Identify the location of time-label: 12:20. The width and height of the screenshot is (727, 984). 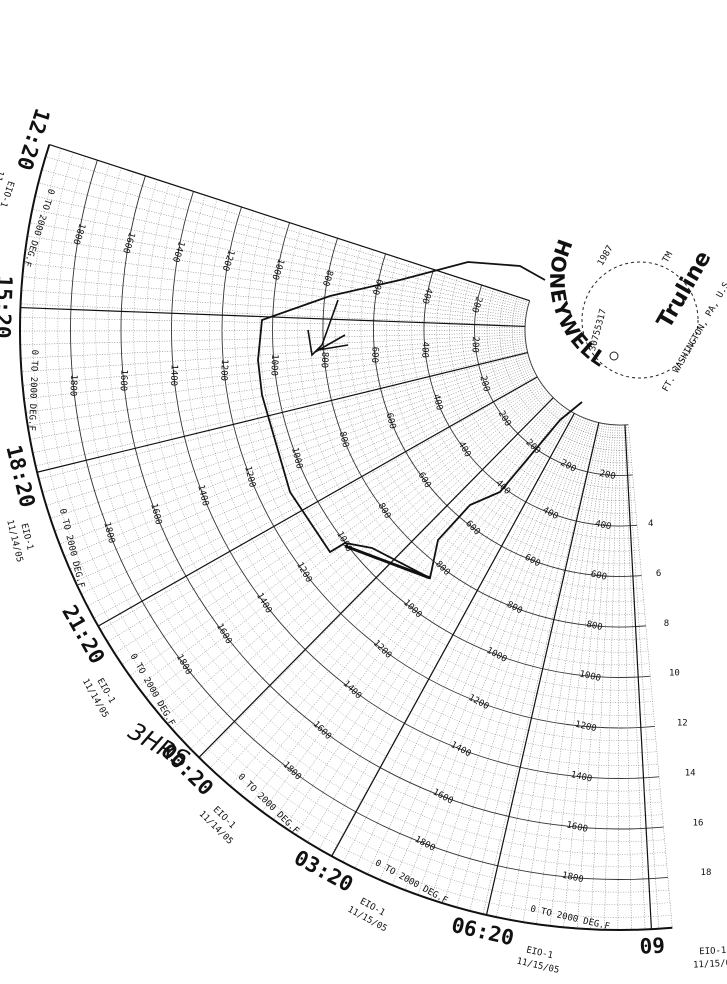
(33, 140).